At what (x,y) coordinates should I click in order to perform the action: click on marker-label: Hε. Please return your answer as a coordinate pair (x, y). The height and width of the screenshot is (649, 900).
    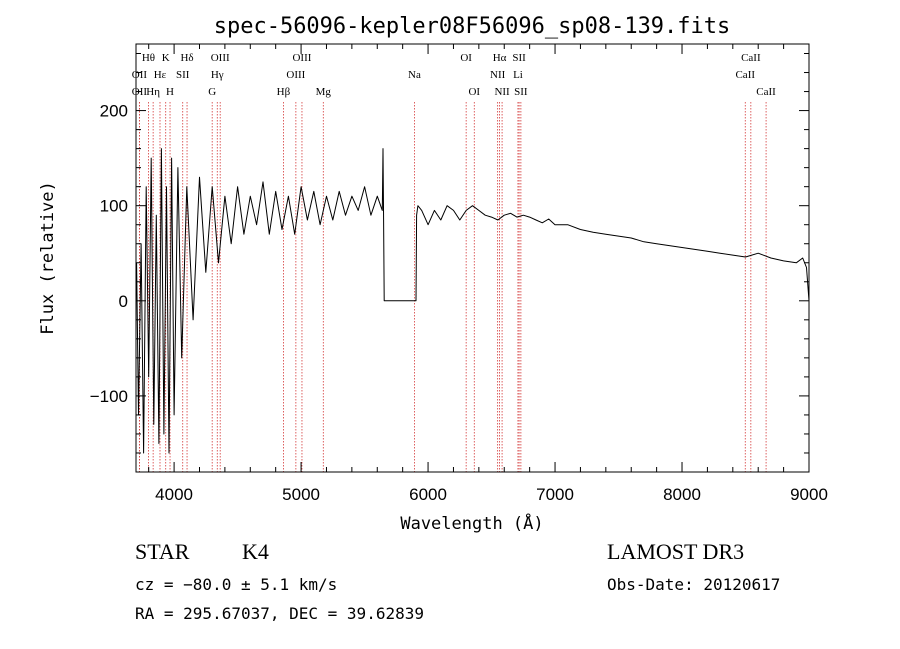
    Looking at the image, I should click on (160, 75).